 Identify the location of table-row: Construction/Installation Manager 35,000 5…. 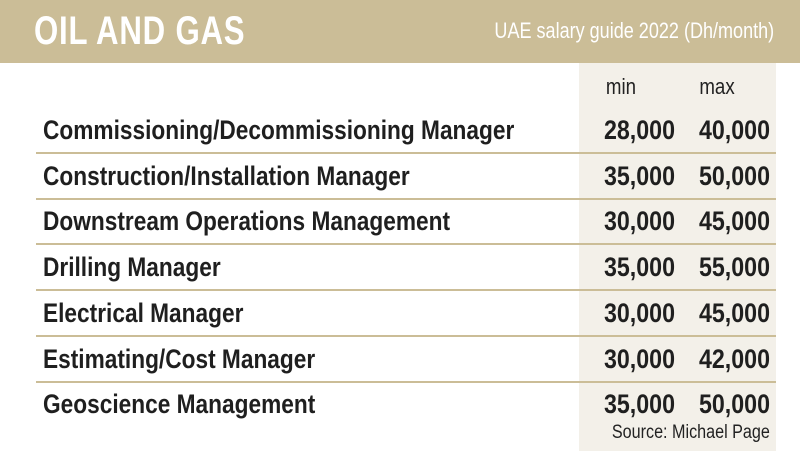
(400, 176).